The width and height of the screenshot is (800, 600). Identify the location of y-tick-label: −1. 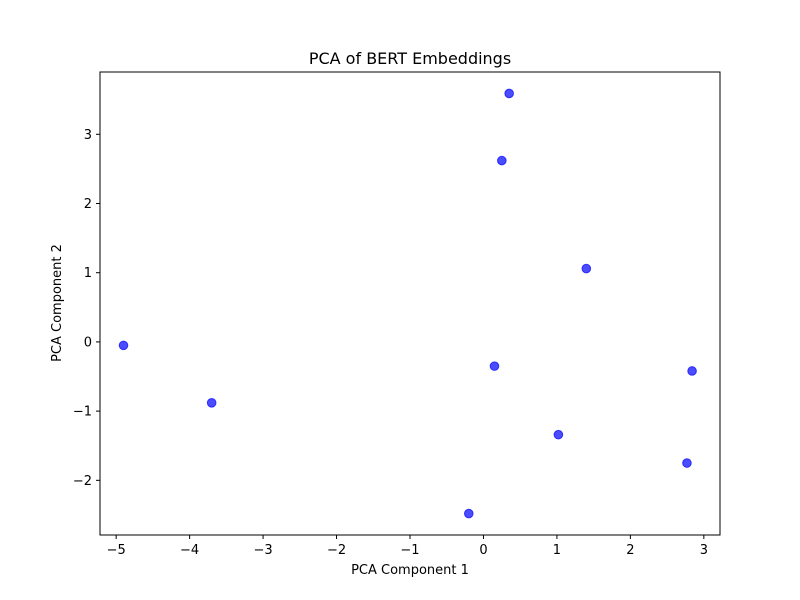
(82, 412).